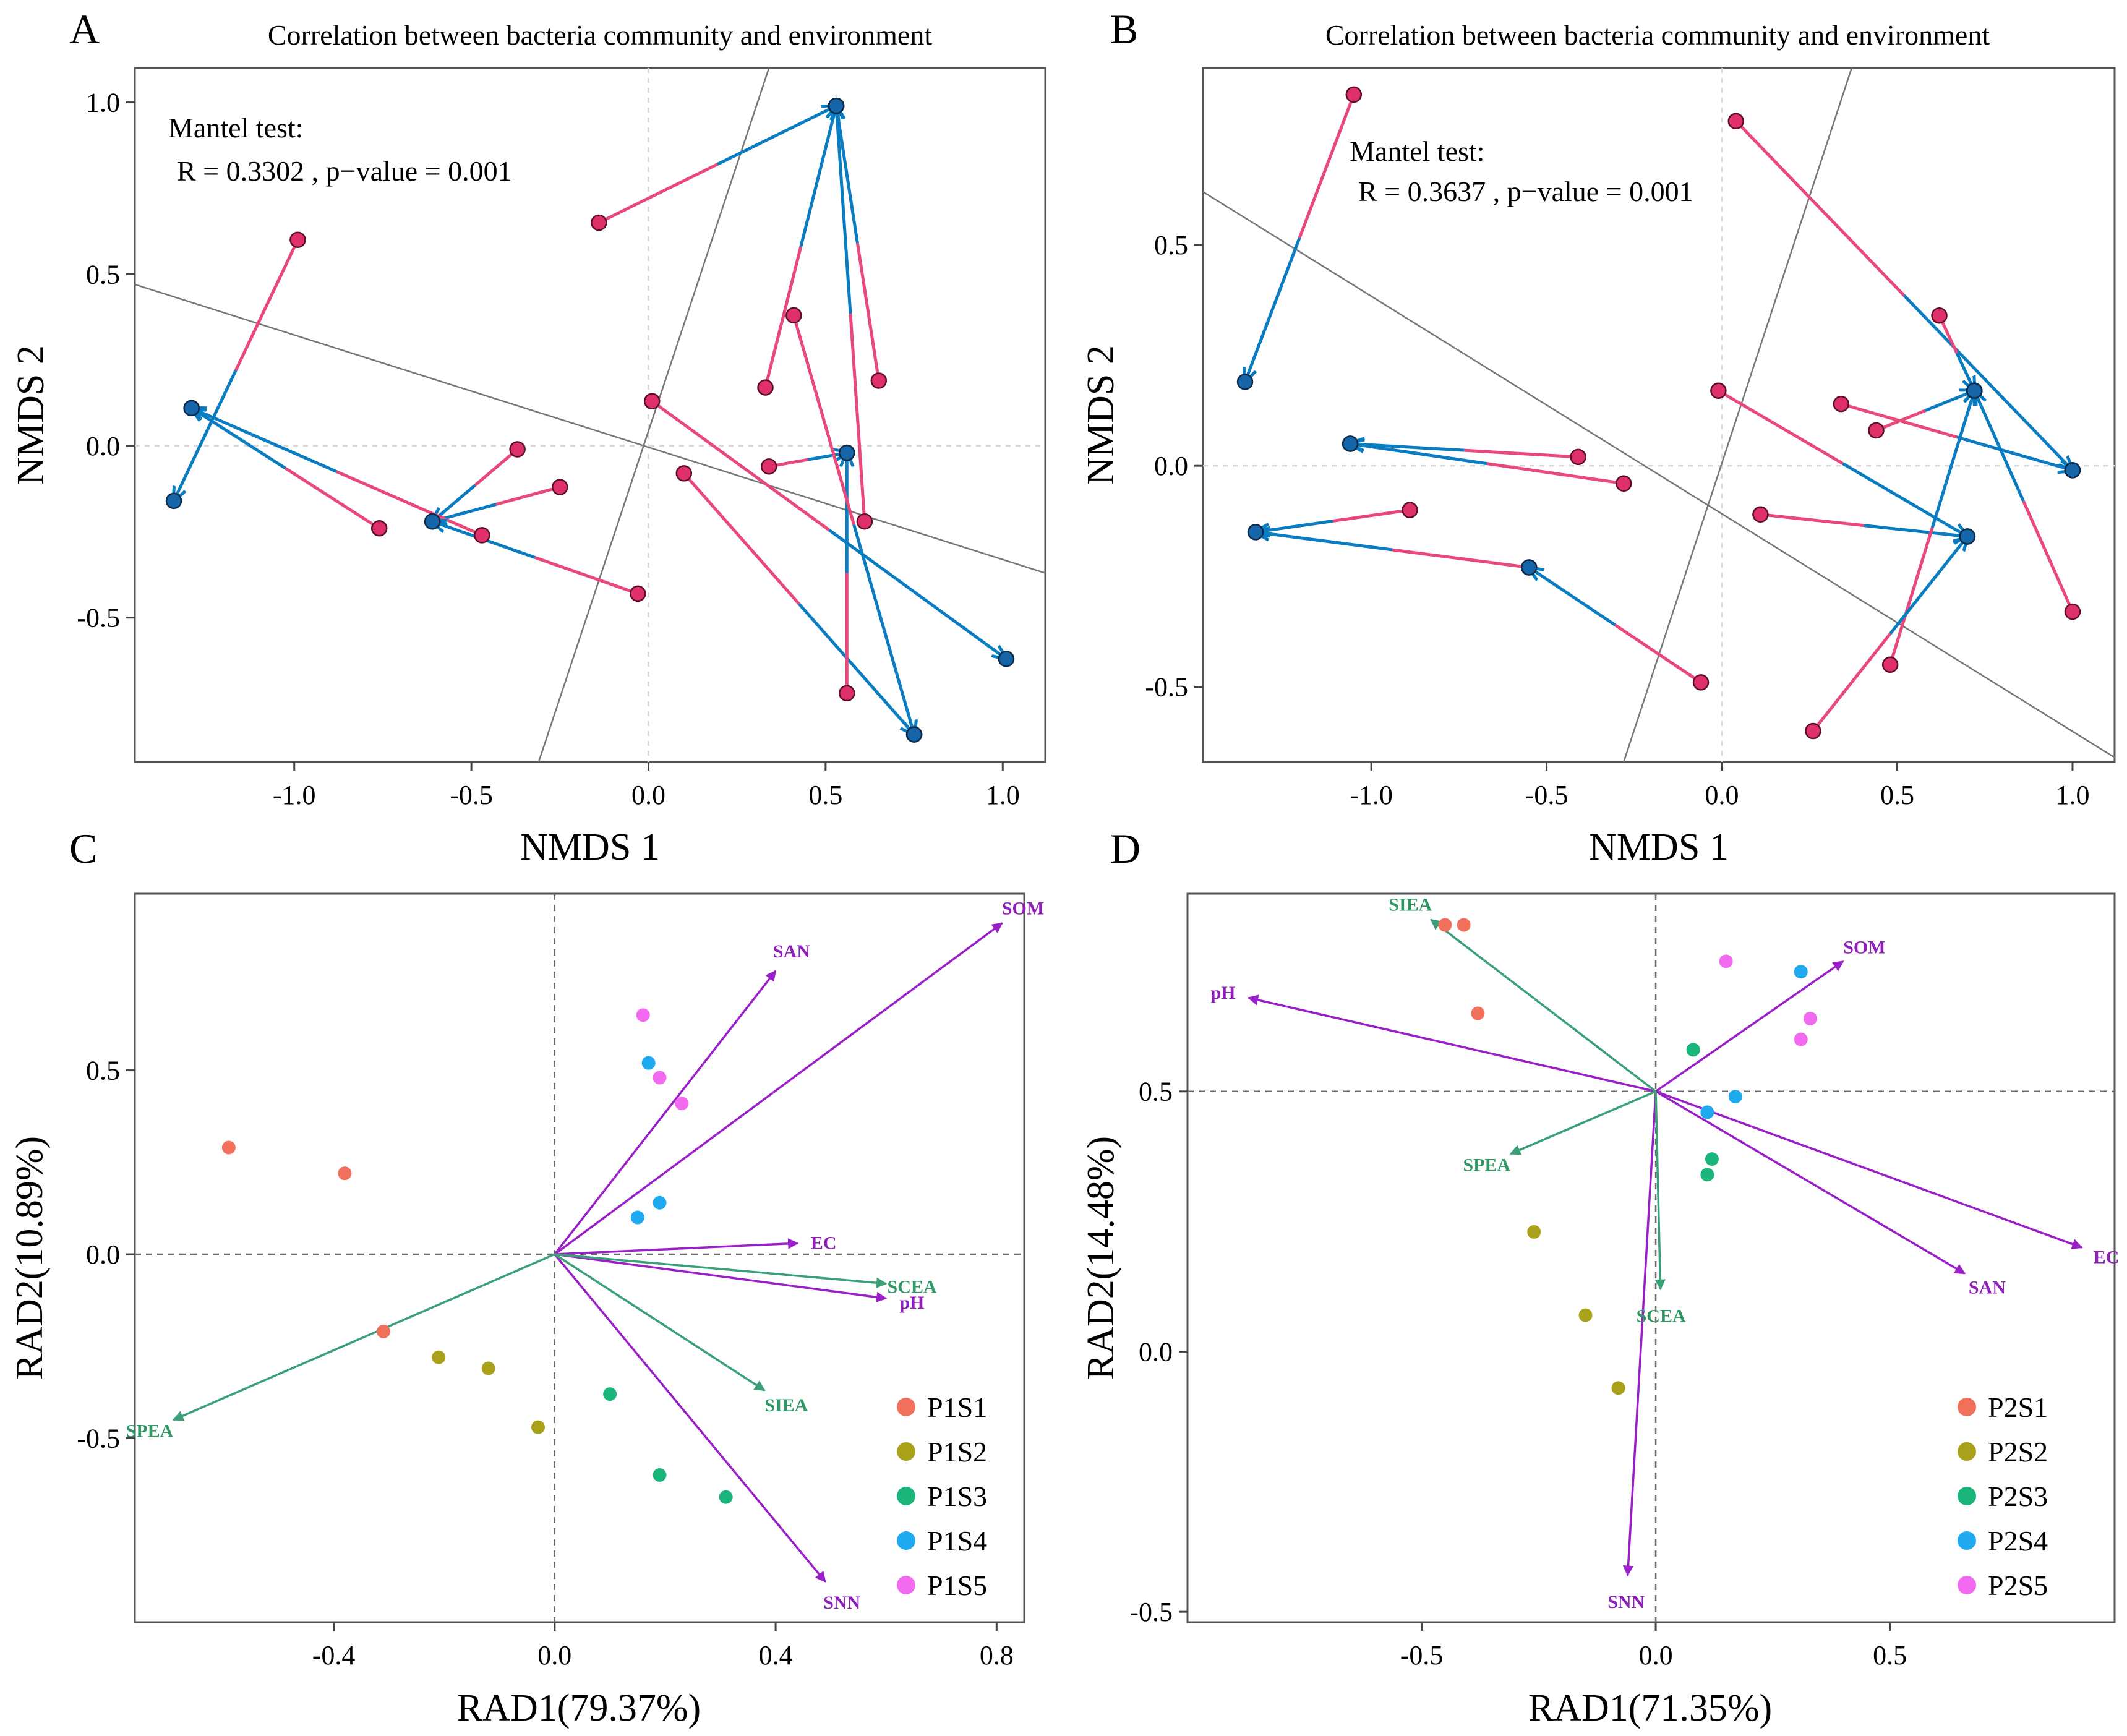 The width and height of the screenshot is (2127, 1736). I want to click on panel-b-y-tick-label: 0.0, so click(1171, 466).